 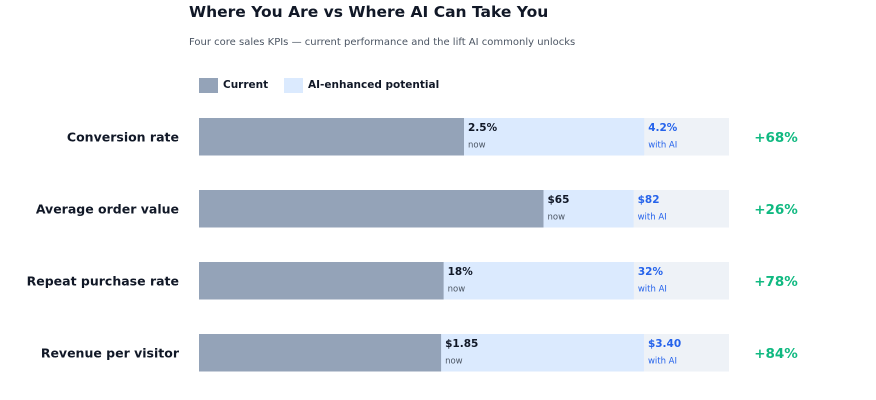 I want to click on ai-value-label: $82, so click(x=649, y=200).